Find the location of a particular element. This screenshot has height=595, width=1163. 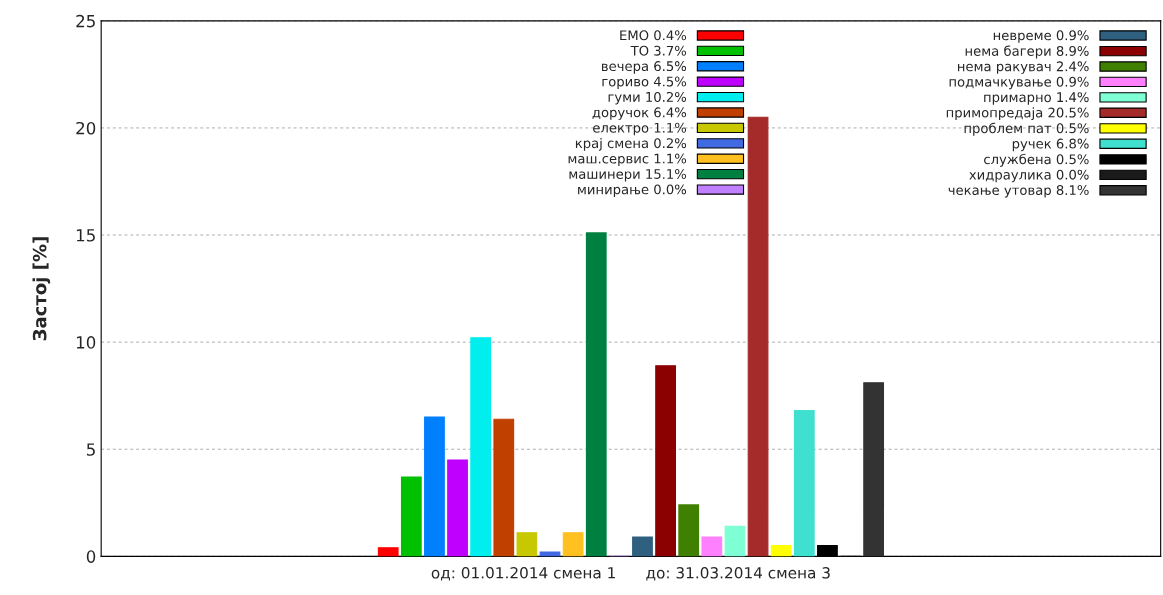

y-tick-label: 5 is located at coordinates (91, 449).